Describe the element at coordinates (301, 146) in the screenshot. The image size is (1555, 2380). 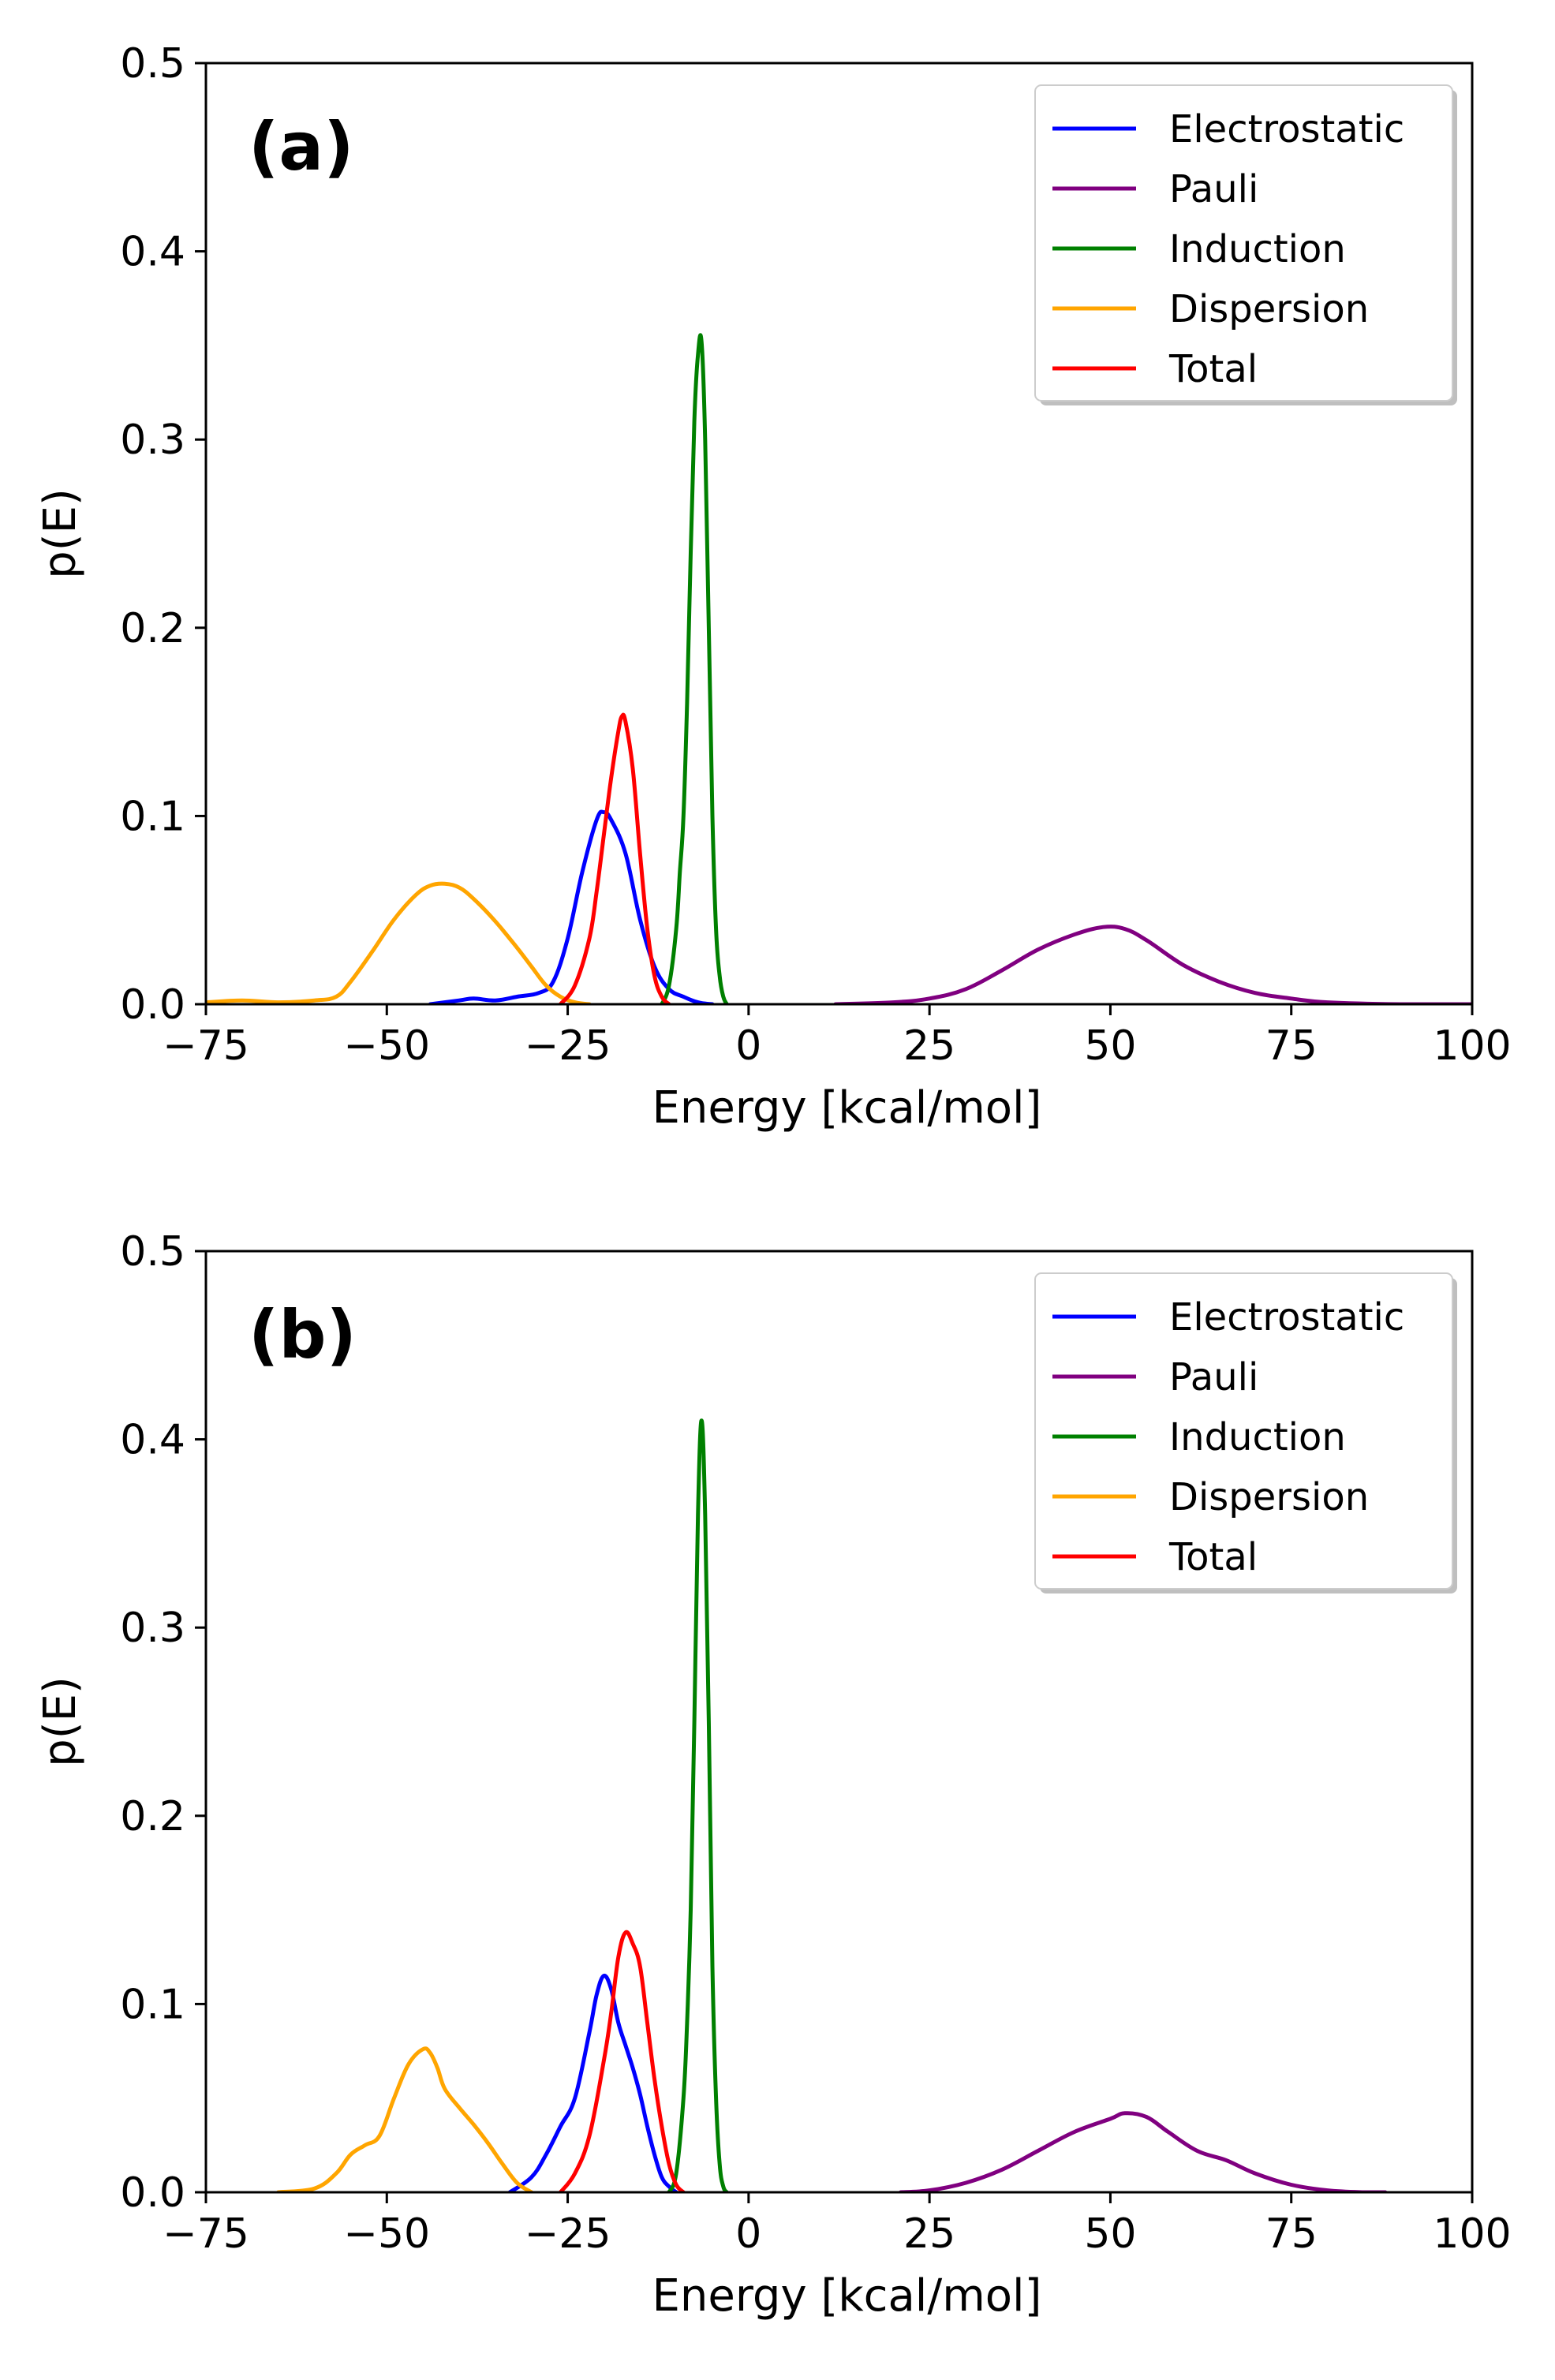
I see `panel-label: (a)` at that location.